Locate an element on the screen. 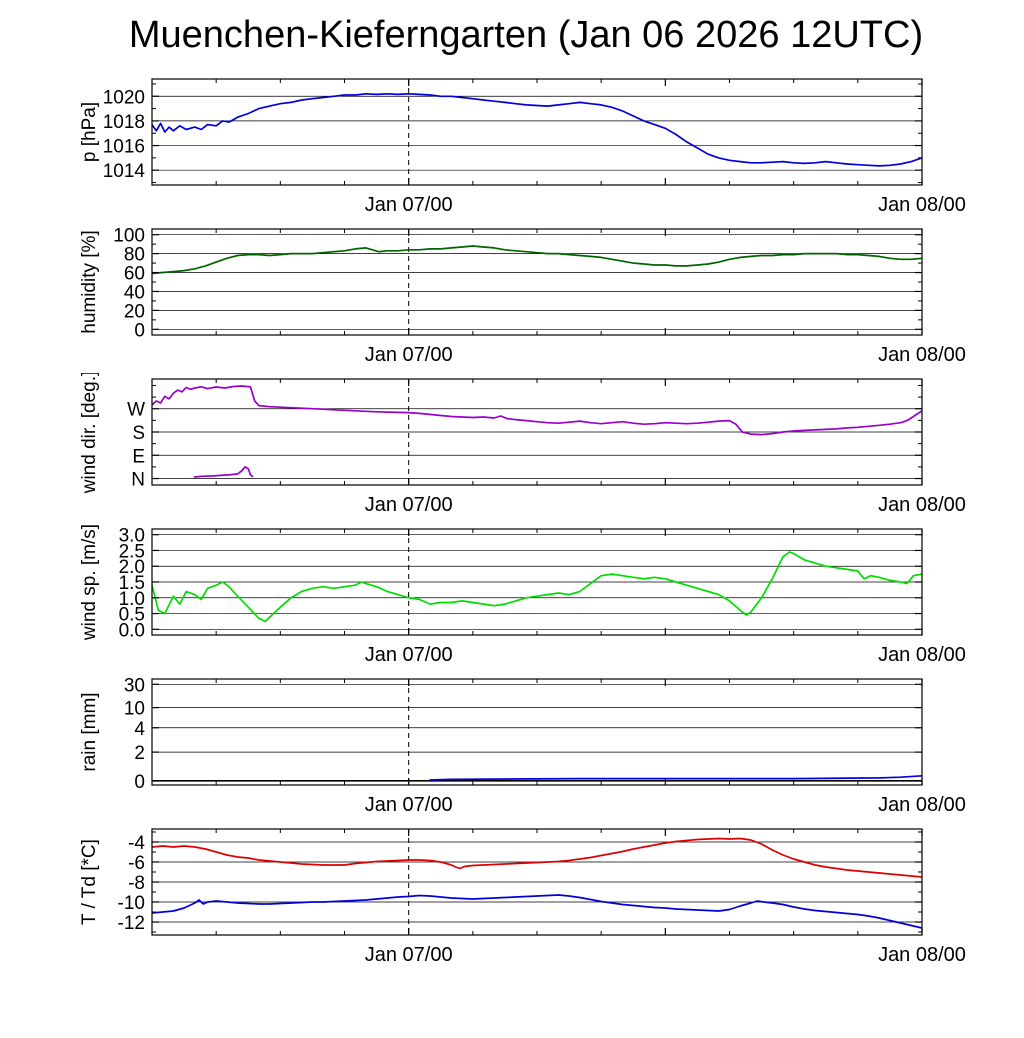 The width and height of the screenshot is (1024, 1038). wind-speed-line is located at coordinates (537, 587).